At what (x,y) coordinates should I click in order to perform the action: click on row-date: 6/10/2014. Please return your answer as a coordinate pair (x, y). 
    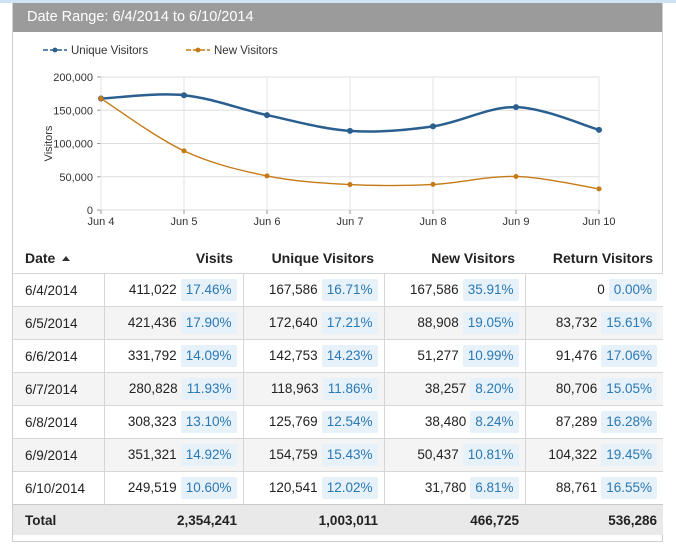
    Looking at the image, I should click on (58, 488).